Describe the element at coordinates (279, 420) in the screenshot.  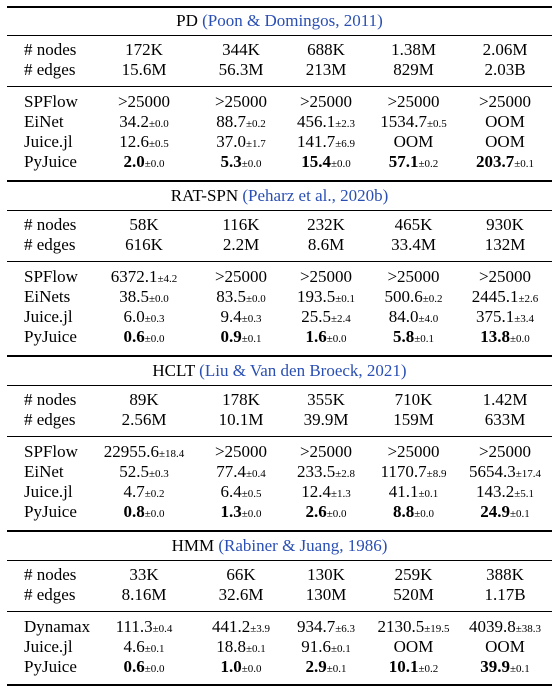
I see `edges-row: # edges 2.56M 10.1M 39.9M 159M 633M` at that location.